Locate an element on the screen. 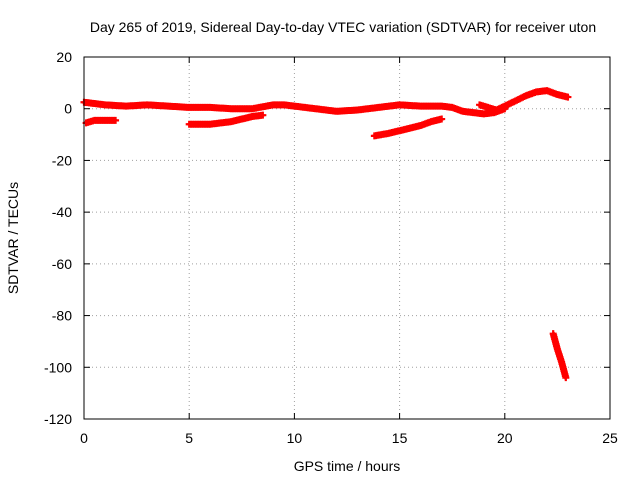 This screenshot has height=480, width=640. x-tick-label: 15 is located at coordinates (400, 438).